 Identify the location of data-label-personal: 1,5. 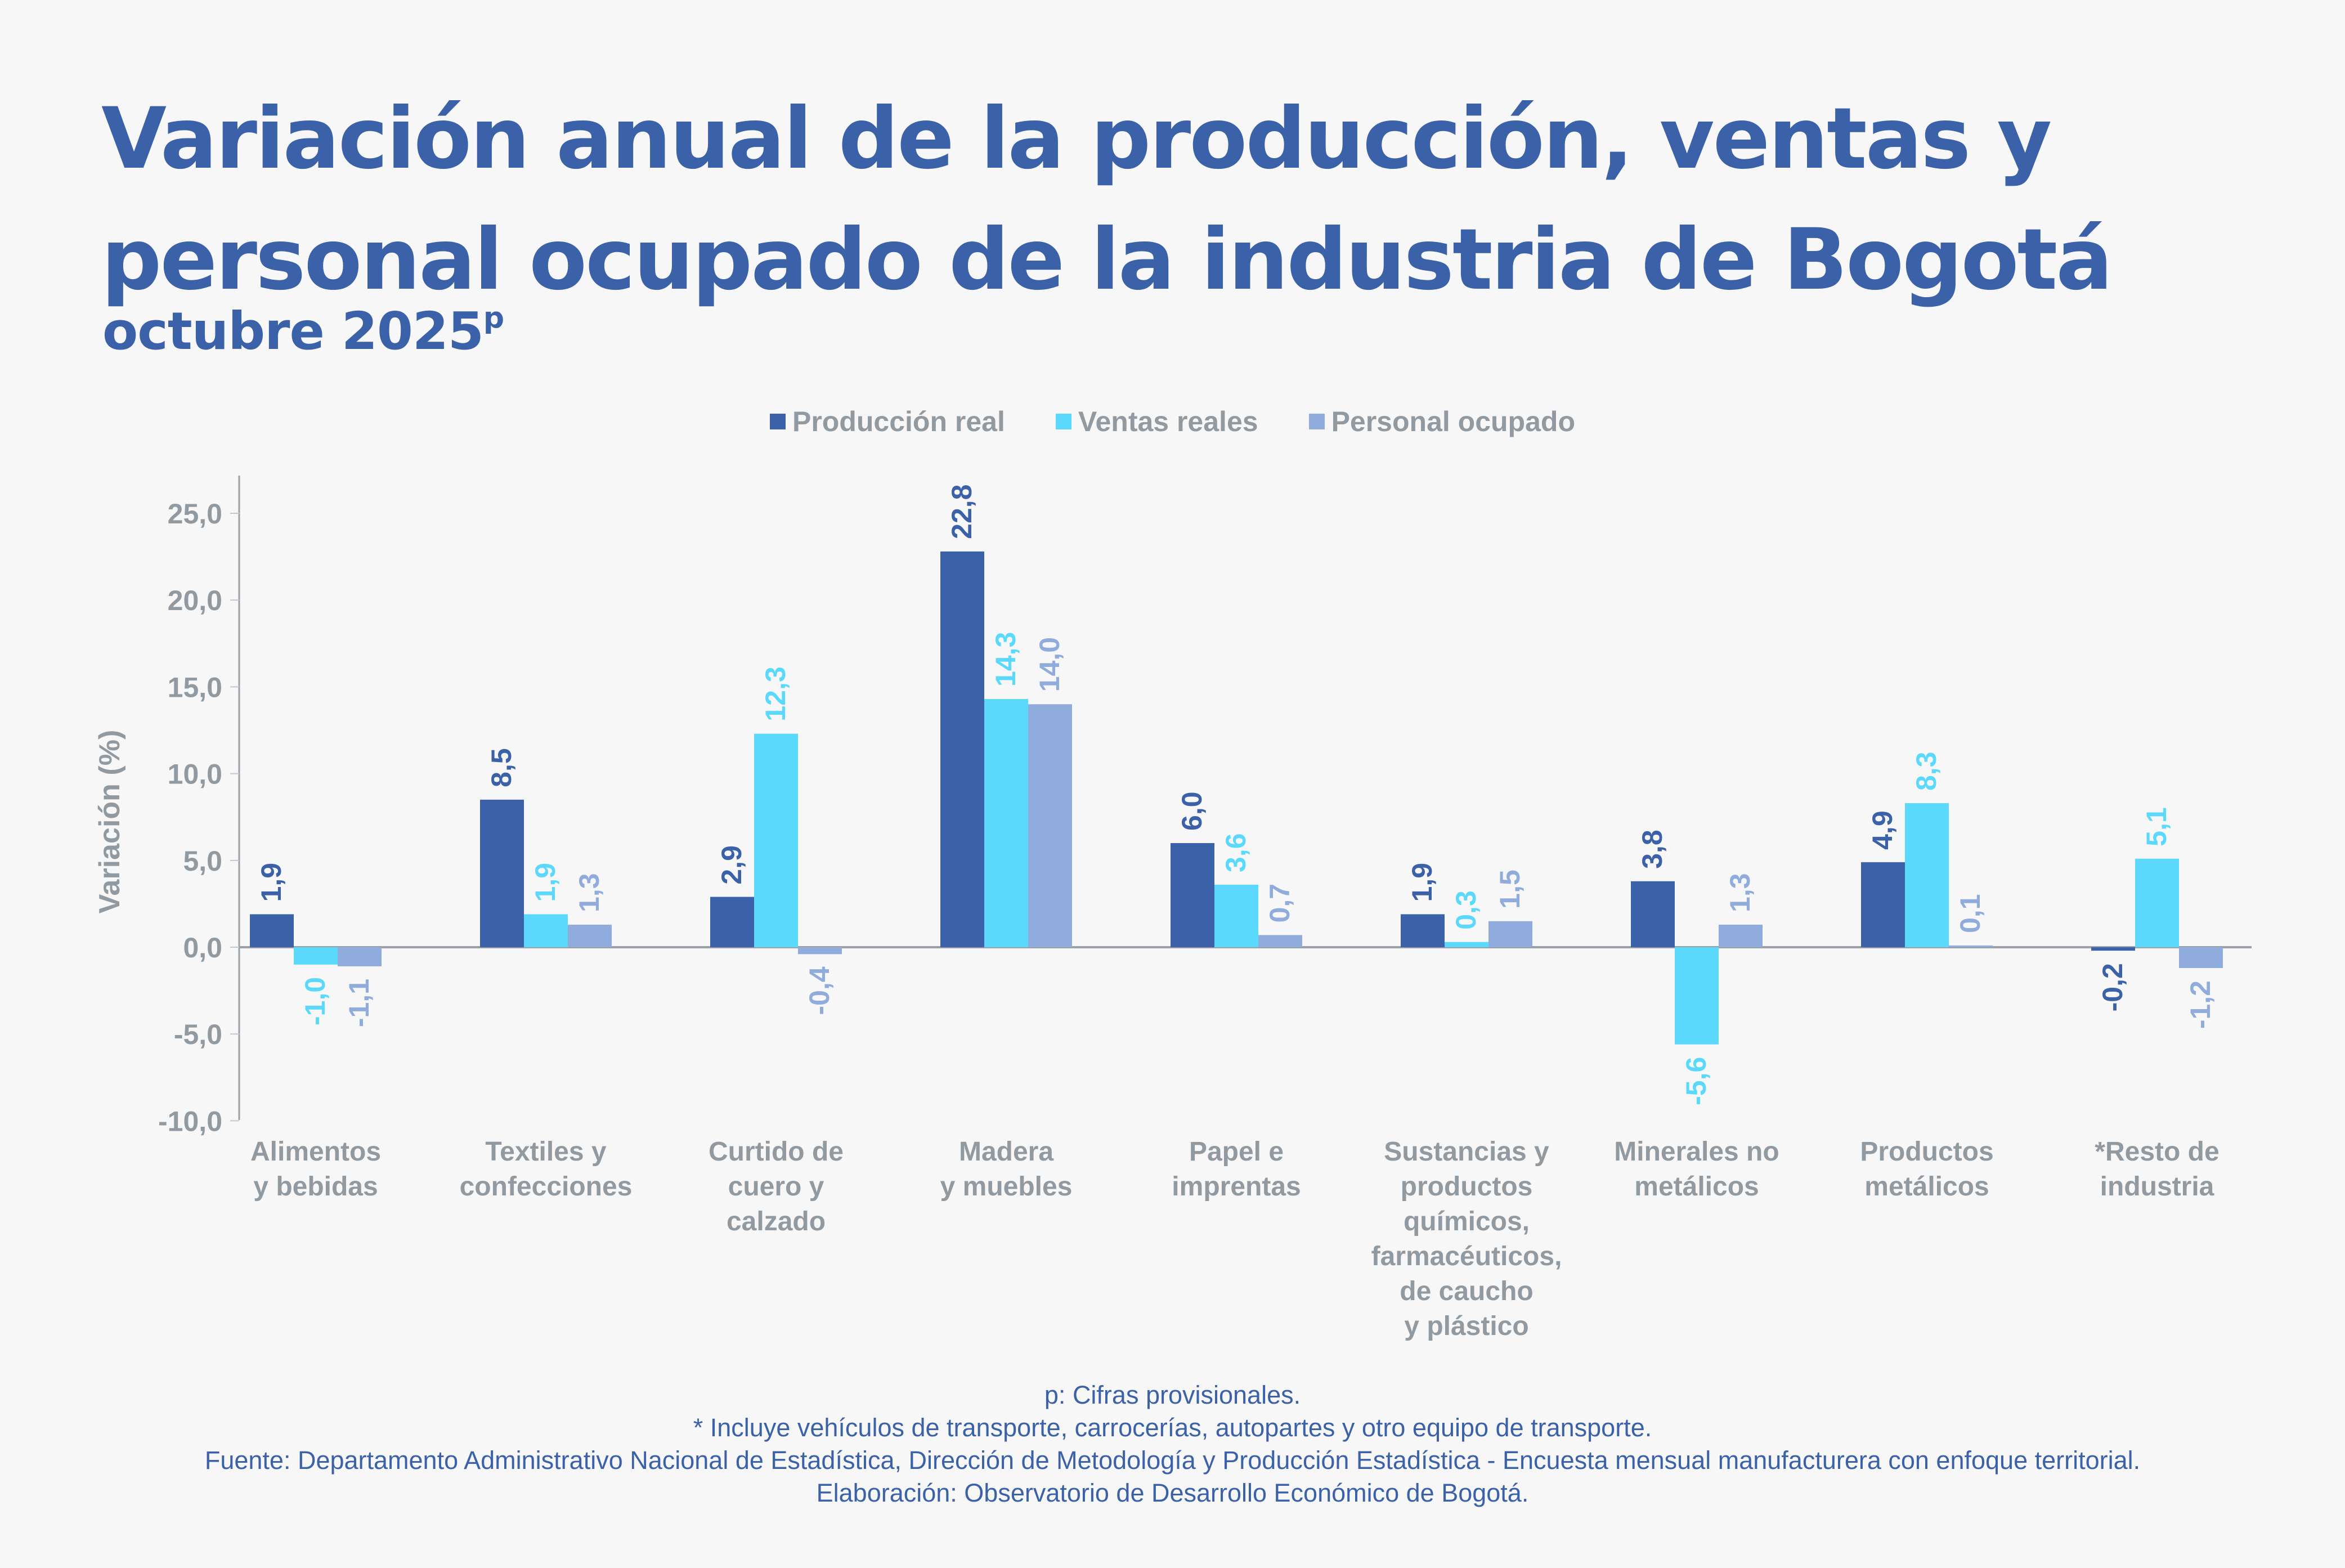
(1510, 889).